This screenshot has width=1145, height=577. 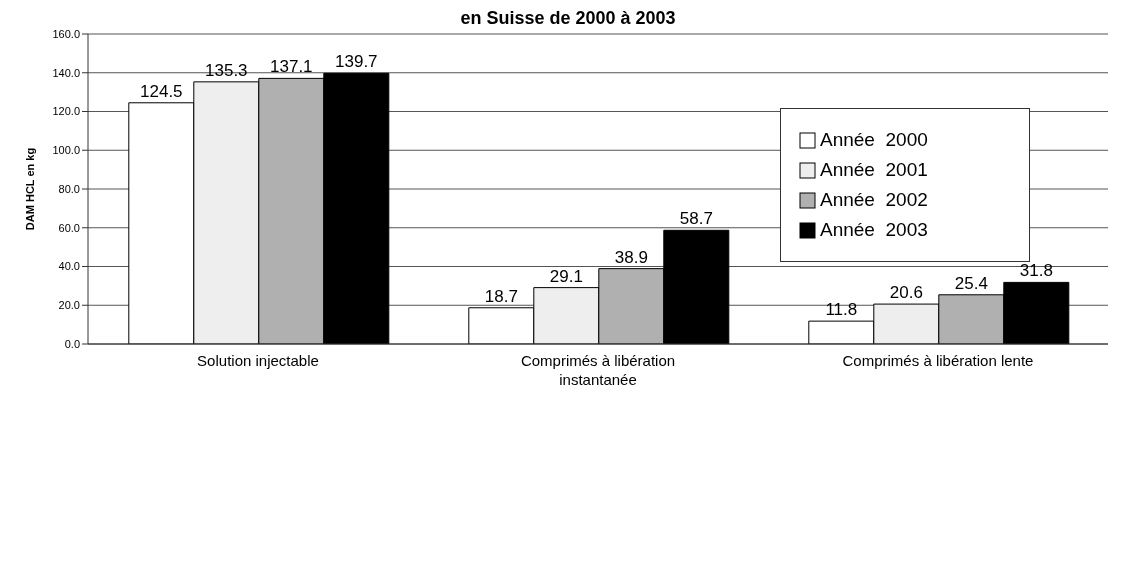 What do you see at coordinates (631, 257) in the screenshot?
I see `data-label: 38.9` at bounding box center [631, 257].